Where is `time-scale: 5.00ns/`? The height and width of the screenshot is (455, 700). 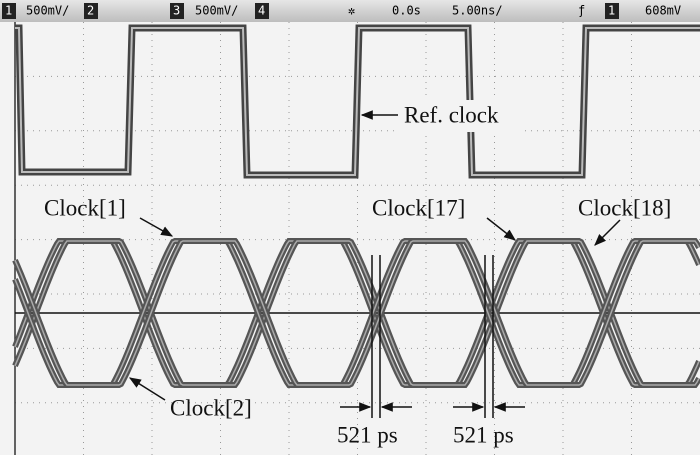 time-scale: 5.00ns/ is located at coordinates (477, 11).